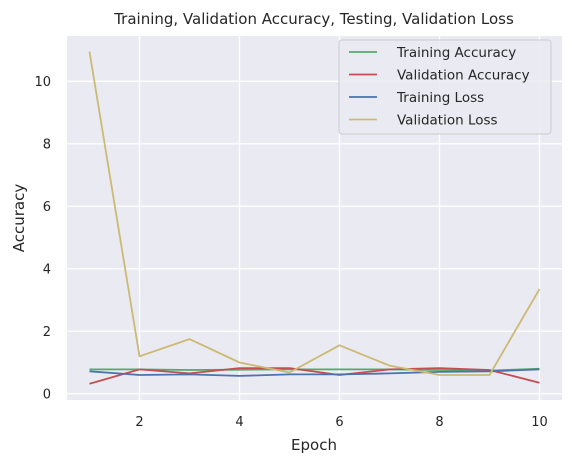 The image size is (572, 463). What do you see at coordinates (42, 82) in the screenshot?
I see `y-tick-label: 10` at bounding box center [42, 82].